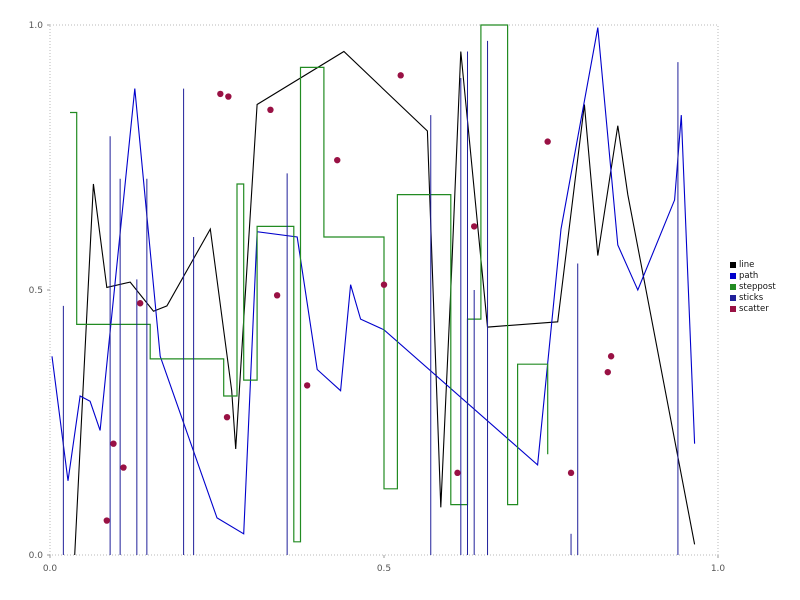  What do you see at coordinates (733, 298) in the screenshot?
I see `legend-swatch-sticks` at bounding box center [733, 298].